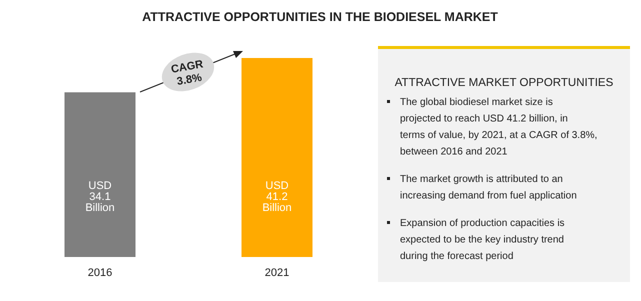 The width and height of the screenshot is (641, 301). Describe the element at coordinates (499, 127) in the screenshot. I see `text: The global biodiesel market size is projected to reach USD 41.2 billion, in terms of value, by 2021, at a CAGR of 3.8%, between 2016 and 2021` at that location.